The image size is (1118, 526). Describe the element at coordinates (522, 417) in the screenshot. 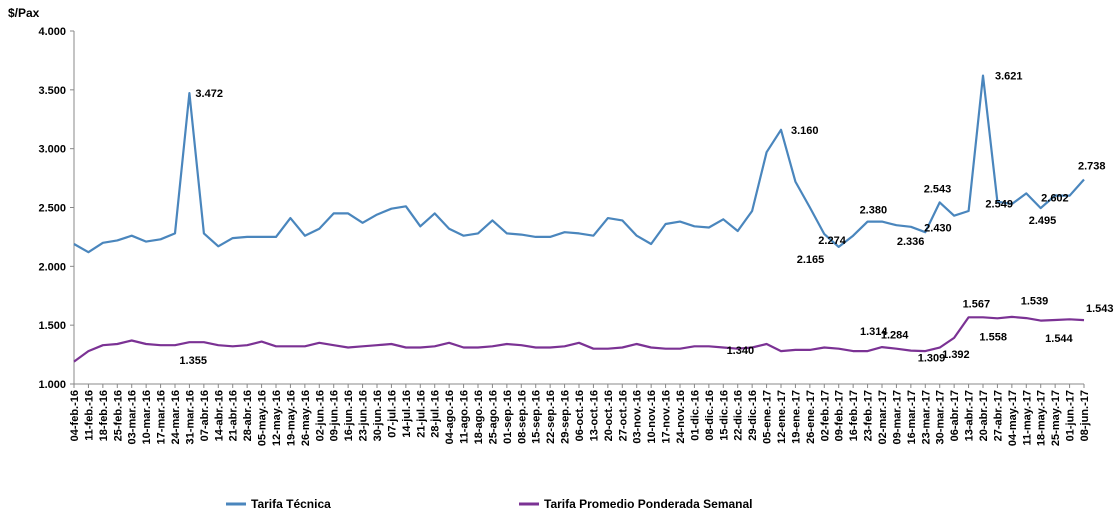

I see `x-tick-label: 08-sep.-16` at that location.